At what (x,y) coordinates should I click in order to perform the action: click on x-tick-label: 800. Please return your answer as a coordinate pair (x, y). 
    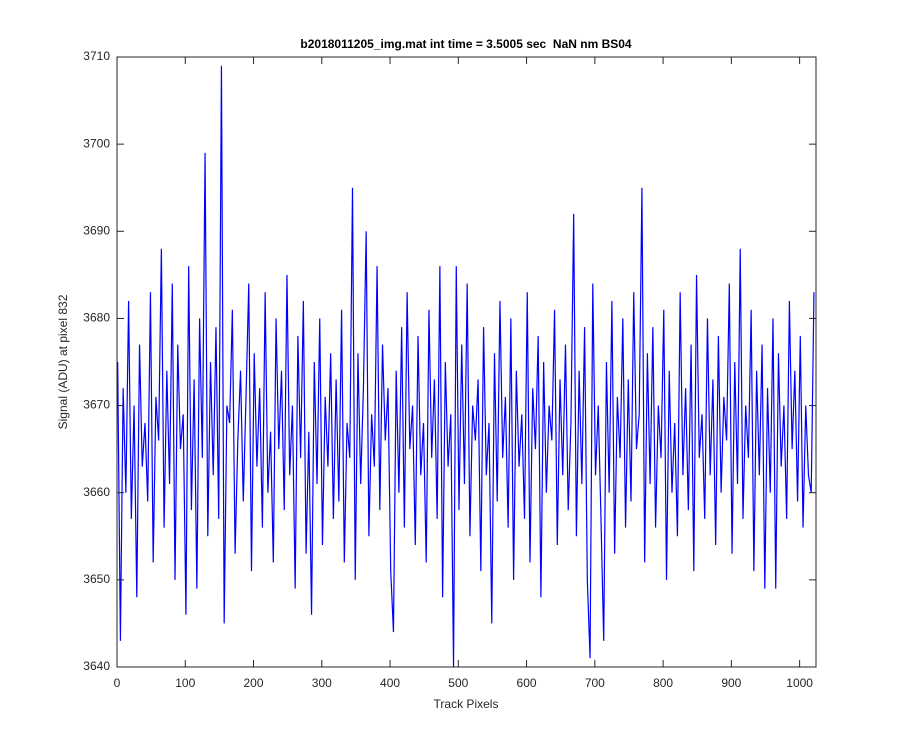
    Looking at the image, I should click on (663, 683).